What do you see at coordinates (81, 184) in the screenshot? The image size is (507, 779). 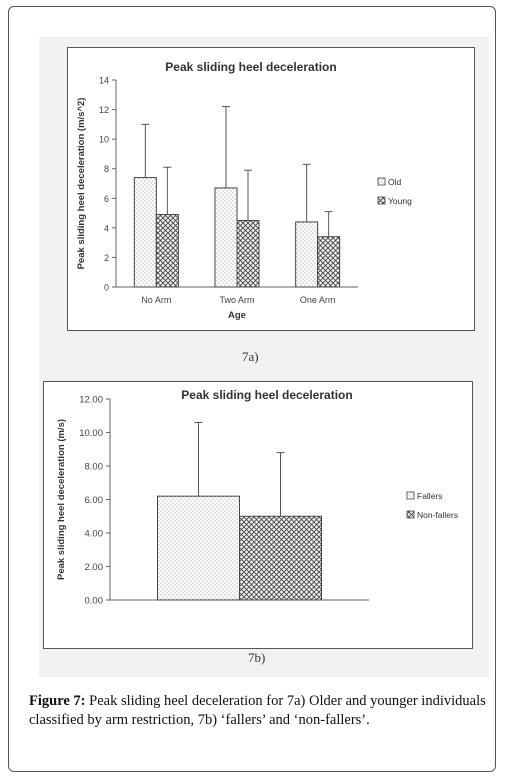 I see `y-axis-title: Peak sliding heel deceleration (m/s^2)` at bounding box center [81, 184].